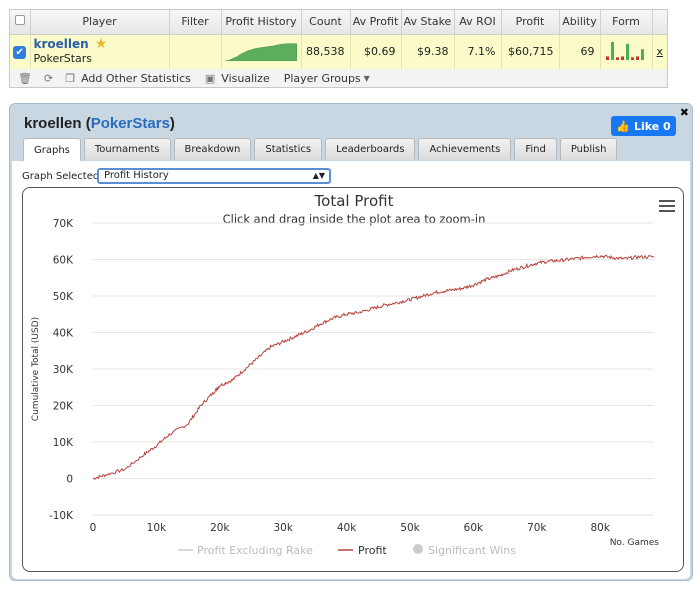 The height and width of the screenshot is (599, 700). I want to click on form-cell, so click(626, 51).